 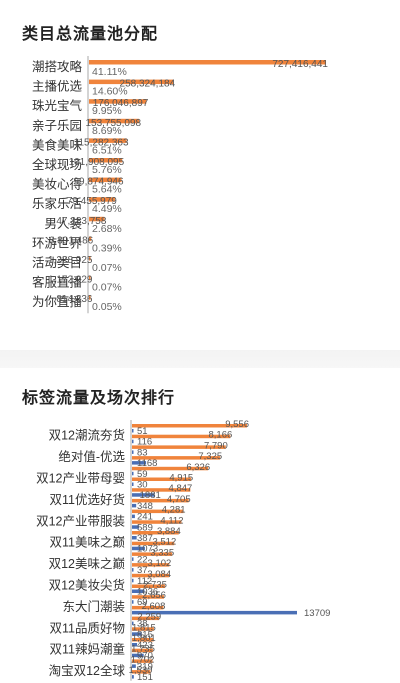 I want to click on flow-value-label: 3,102, so click(x=160, y=563).